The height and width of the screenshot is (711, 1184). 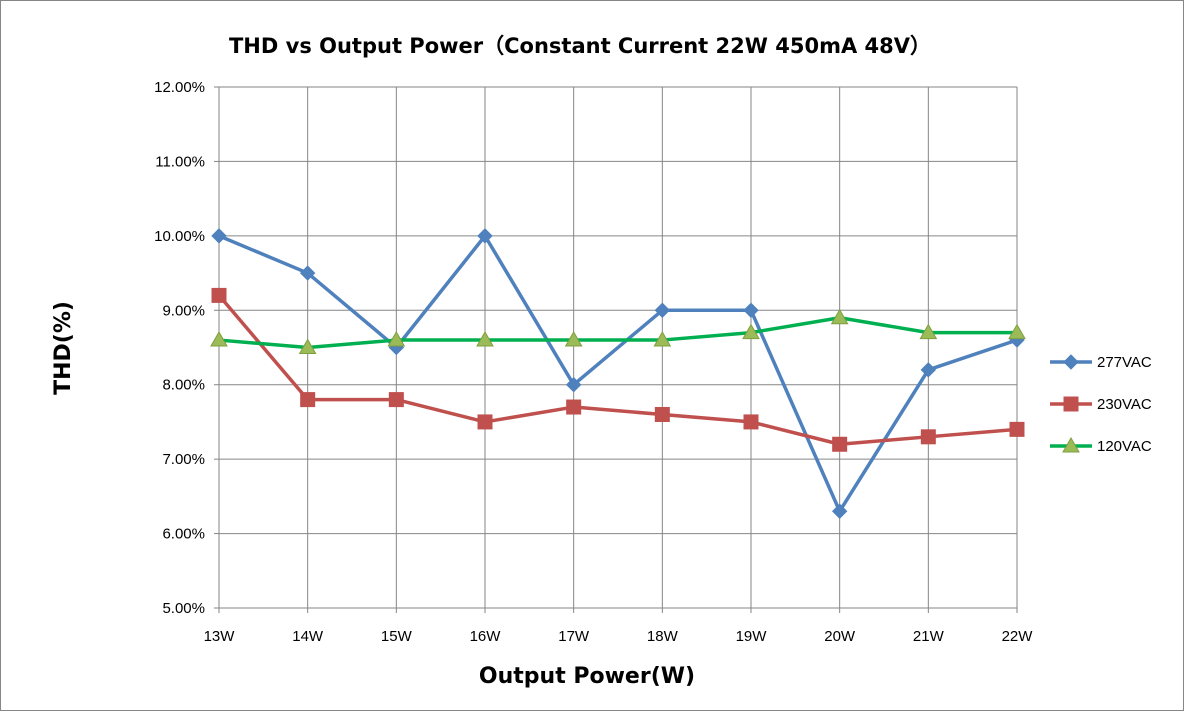 I want to click on x-tick-label: 16W, so click(x=486, y=636).